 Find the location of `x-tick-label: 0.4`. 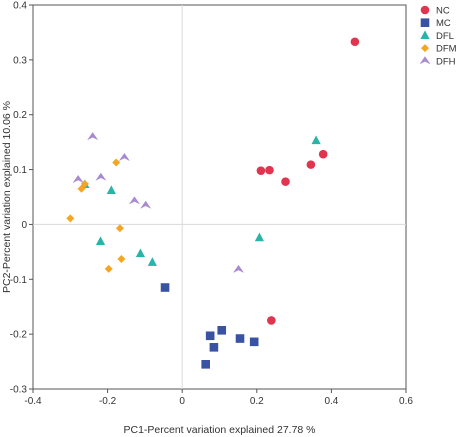

x-tick-label: 0.4 is located at coordinates (331, 401).